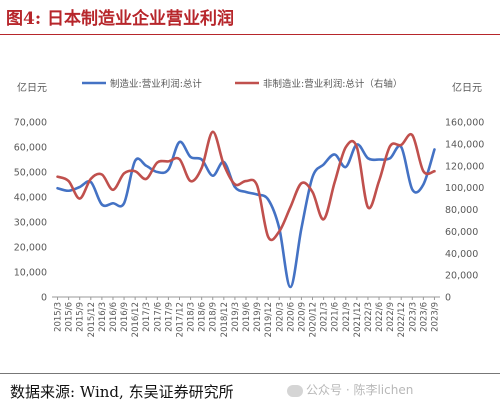  What do you see at coordinates (44, 298) in the screenshot?
I see `left-tick-label: 0` at bounding box center [44, 298].